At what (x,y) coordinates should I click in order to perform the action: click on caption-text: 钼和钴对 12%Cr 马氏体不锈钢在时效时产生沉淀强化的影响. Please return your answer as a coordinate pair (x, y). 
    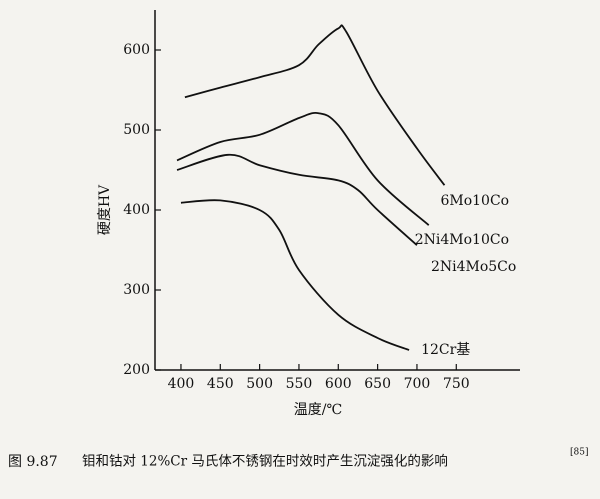
    Looking at the image, I should click on (265, 462).